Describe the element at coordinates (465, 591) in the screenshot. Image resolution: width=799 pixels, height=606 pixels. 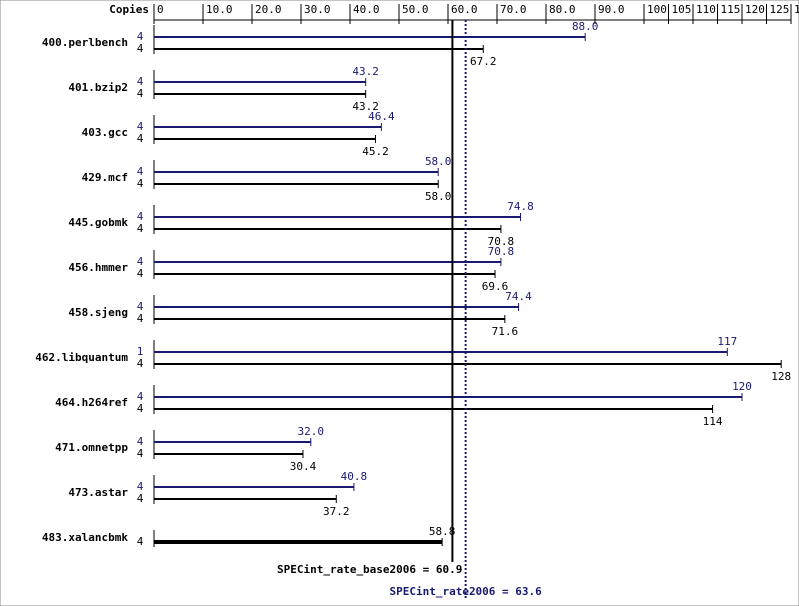
I see `reference-label: SPECint_rate2006 = 63.6` at that location.